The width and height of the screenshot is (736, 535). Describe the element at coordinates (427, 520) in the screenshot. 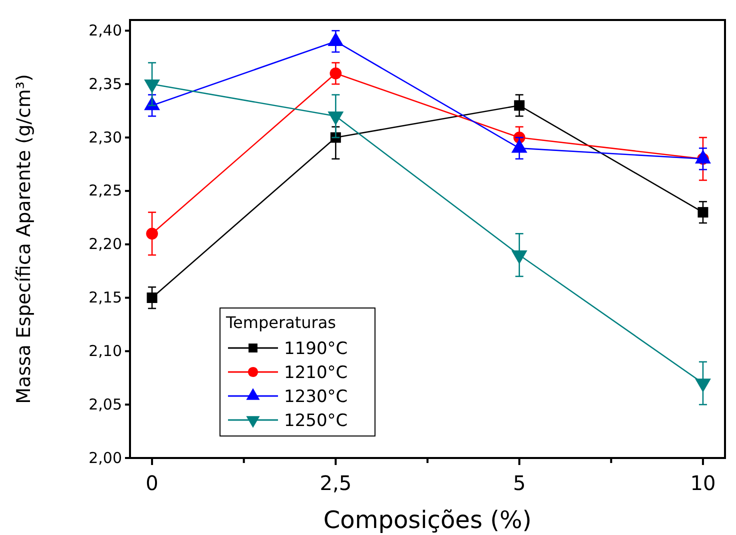

I see `x-axis-title: Composições (%)` at that location.